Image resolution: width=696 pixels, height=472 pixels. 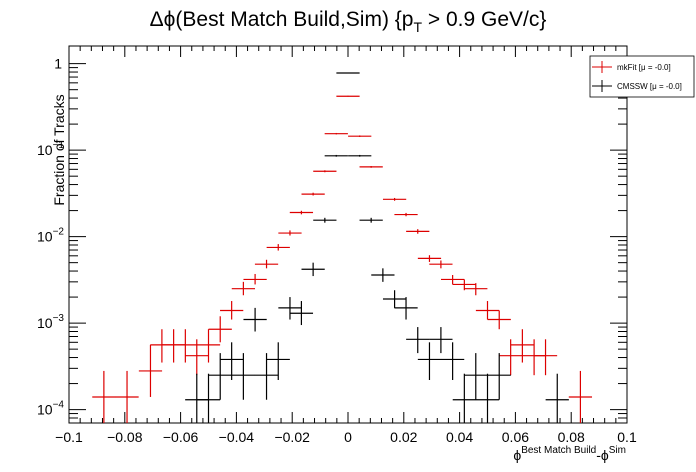 I want to click on x-tick-label: 0.02, so click(x=403, y=437).